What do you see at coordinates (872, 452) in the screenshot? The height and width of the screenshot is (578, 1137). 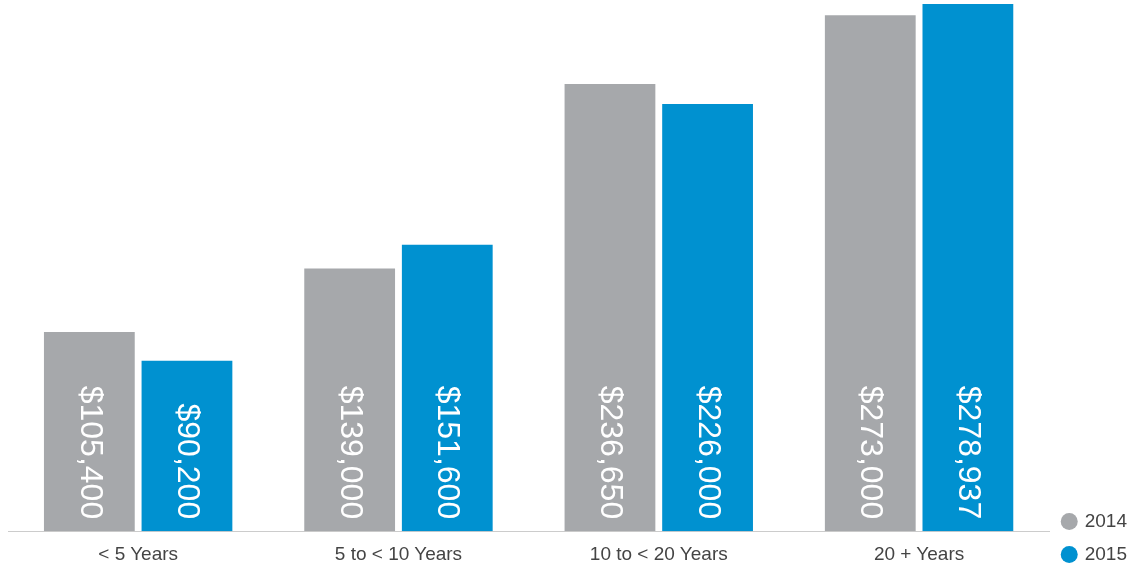 I see `data-label: $273,000` at bounding box center [872, 452].